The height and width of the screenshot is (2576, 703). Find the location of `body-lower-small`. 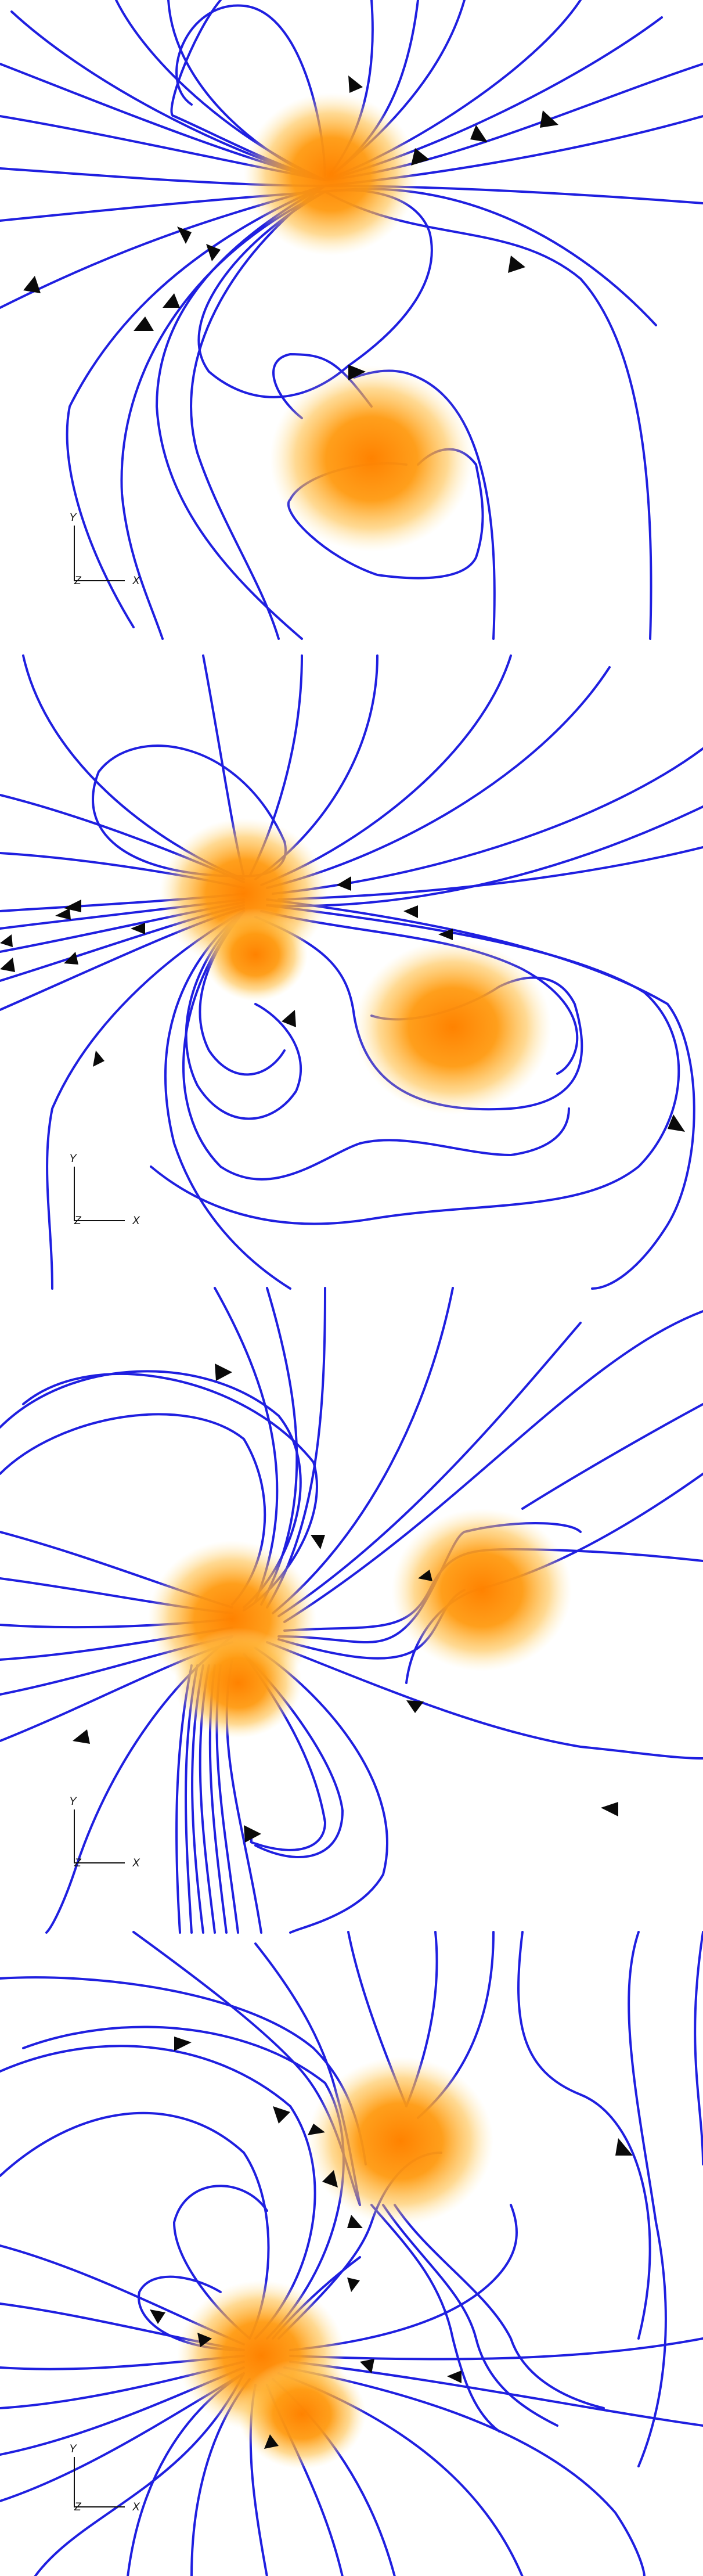

body-lower-small is located at coordinates (302, 2414).